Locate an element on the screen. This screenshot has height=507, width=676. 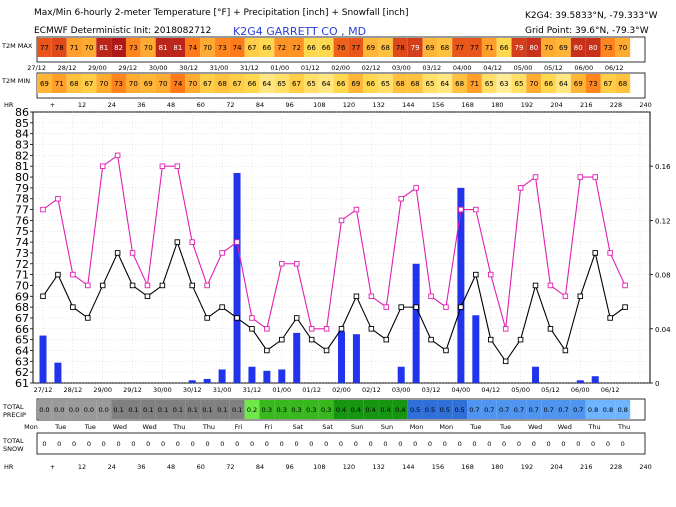
t2m-max-value: 66 is located at coordinates (504, 48).